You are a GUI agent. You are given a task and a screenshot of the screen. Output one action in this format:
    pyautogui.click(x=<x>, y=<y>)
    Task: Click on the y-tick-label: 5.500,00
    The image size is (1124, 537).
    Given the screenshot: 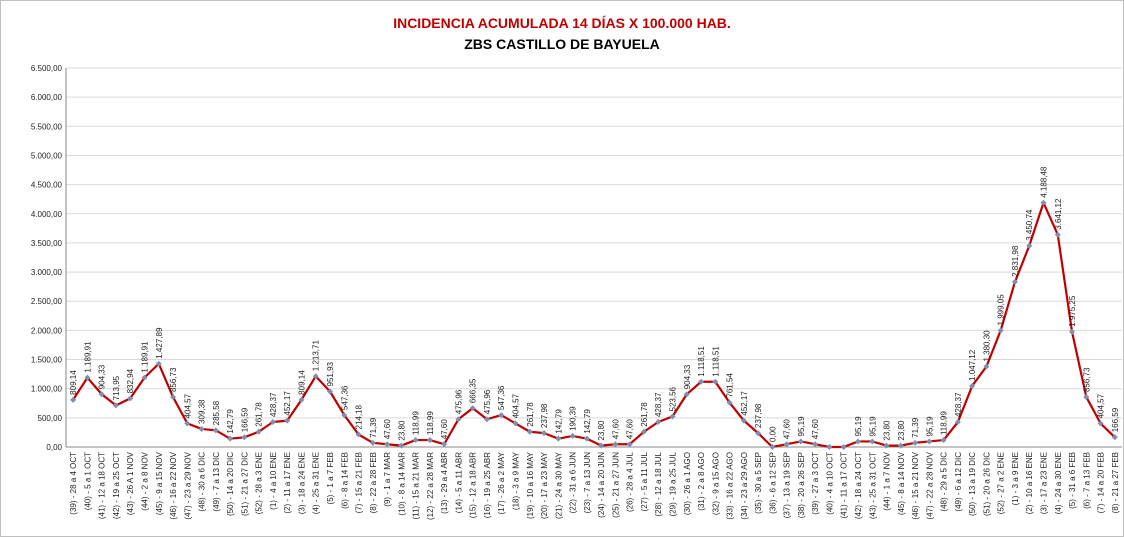 What is the action you would take?
    pyautogui.click(x=47, y=126)
    